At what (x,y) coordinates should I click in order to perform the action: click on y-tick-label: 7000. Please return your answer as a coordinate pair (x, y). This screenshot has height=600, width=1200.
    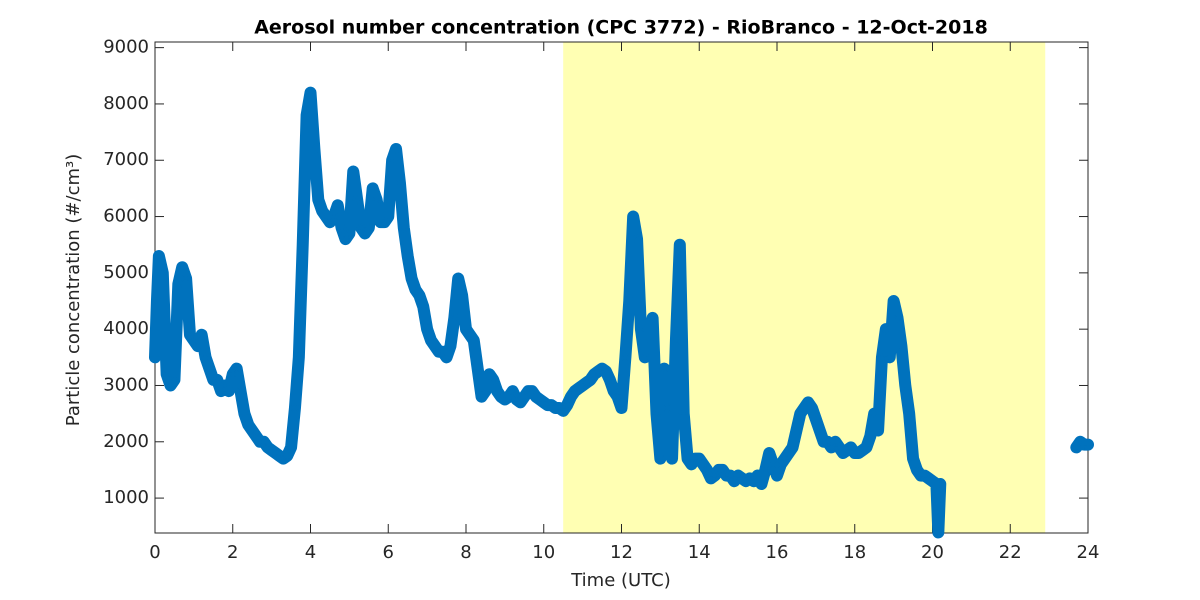
    Looking at the image, I should click on (126, 159).